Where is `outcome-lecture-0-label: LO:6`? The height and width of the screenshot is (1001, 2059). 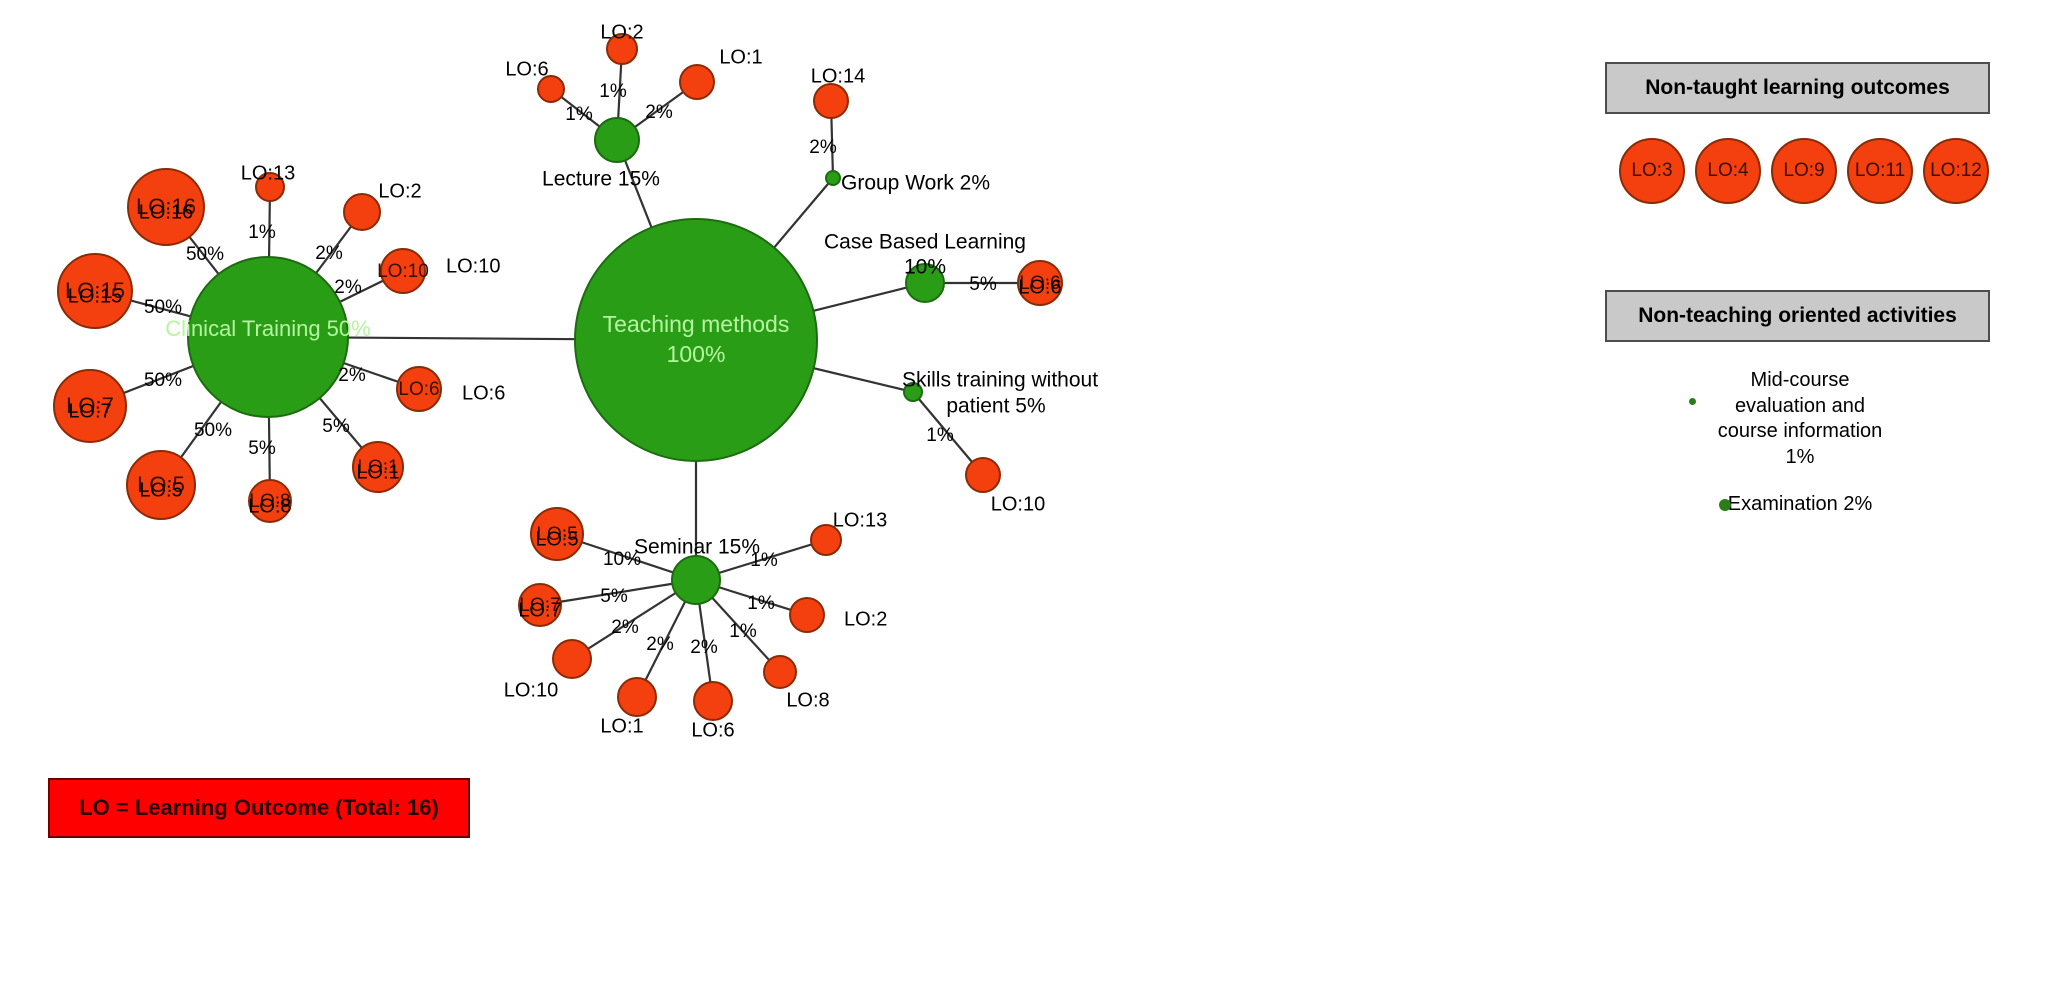 outcome-lecture-0-label: LO:6 is located at coordinates (526, 69).